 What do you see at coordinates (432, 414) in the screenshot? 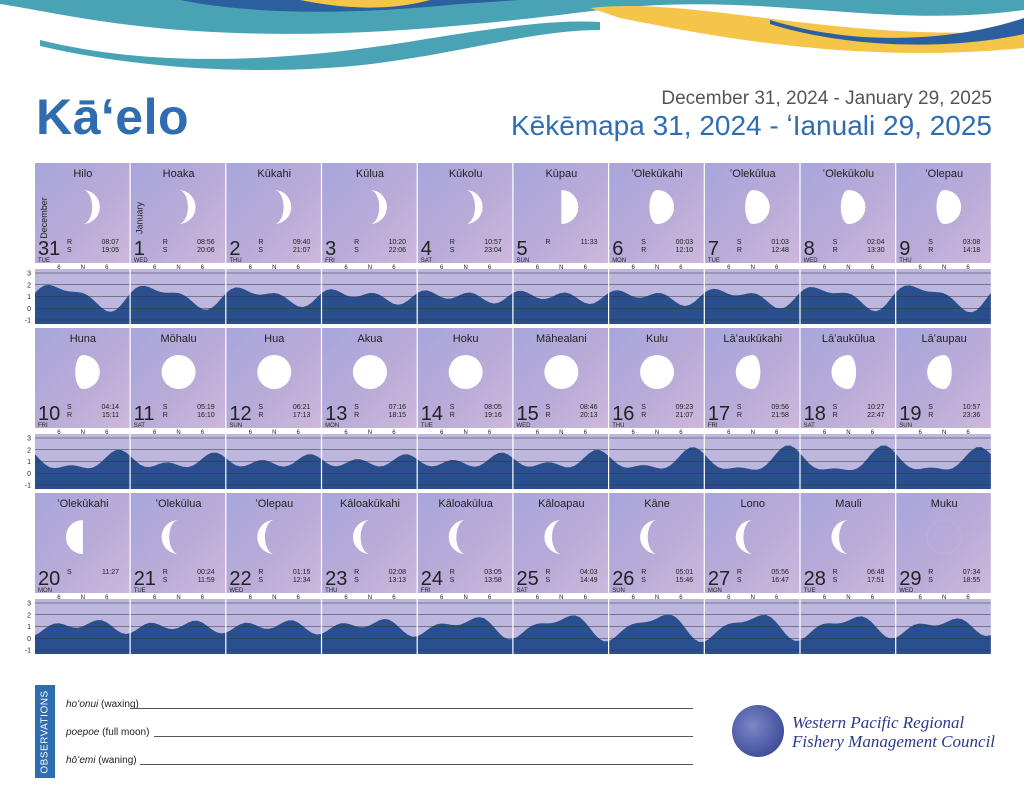
I see `day-number: 14` at bounding box center [432, 414].